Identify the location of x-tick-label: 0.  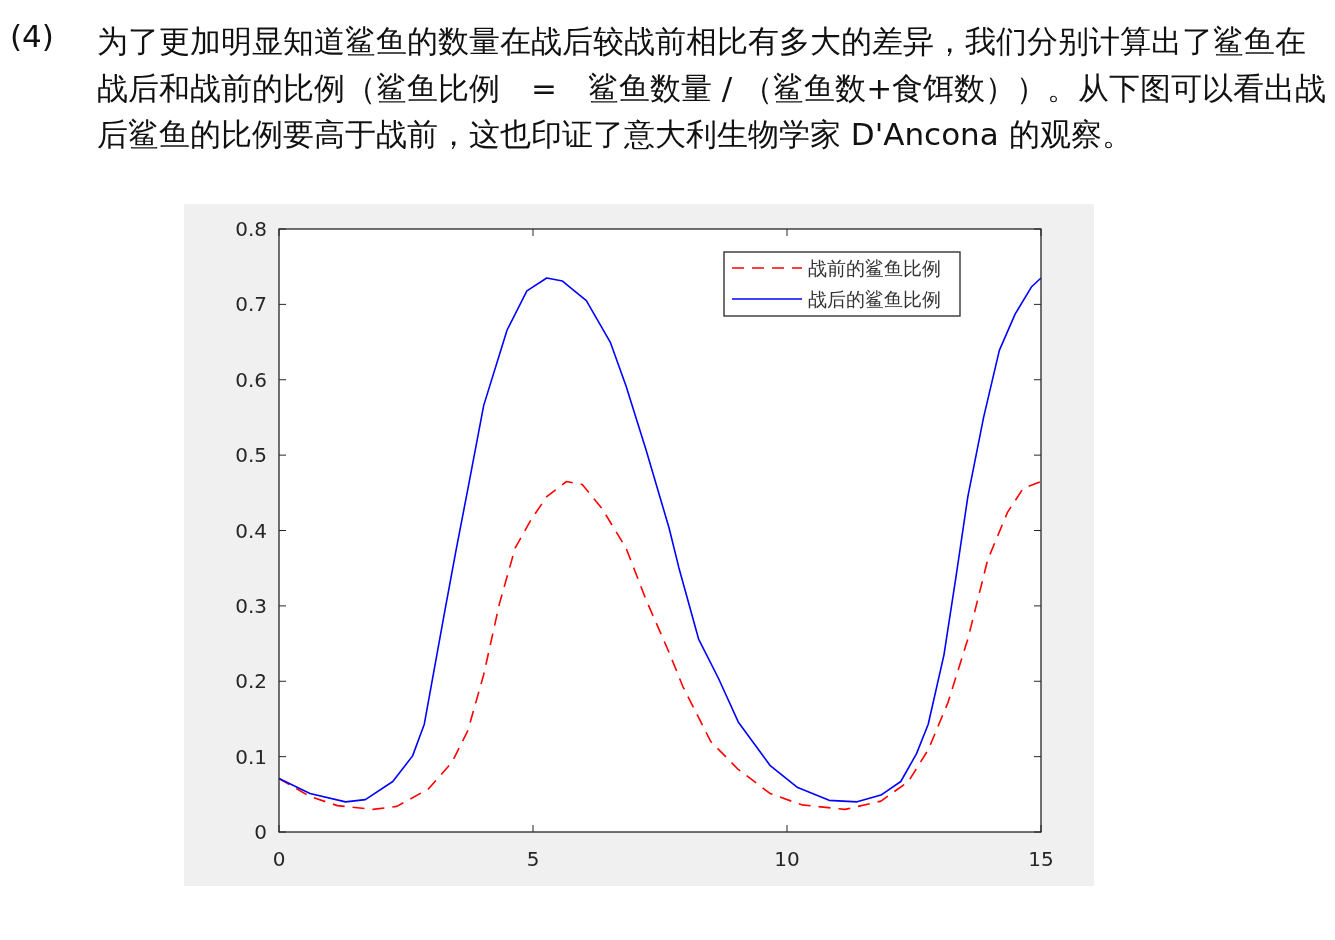
(279, 859).